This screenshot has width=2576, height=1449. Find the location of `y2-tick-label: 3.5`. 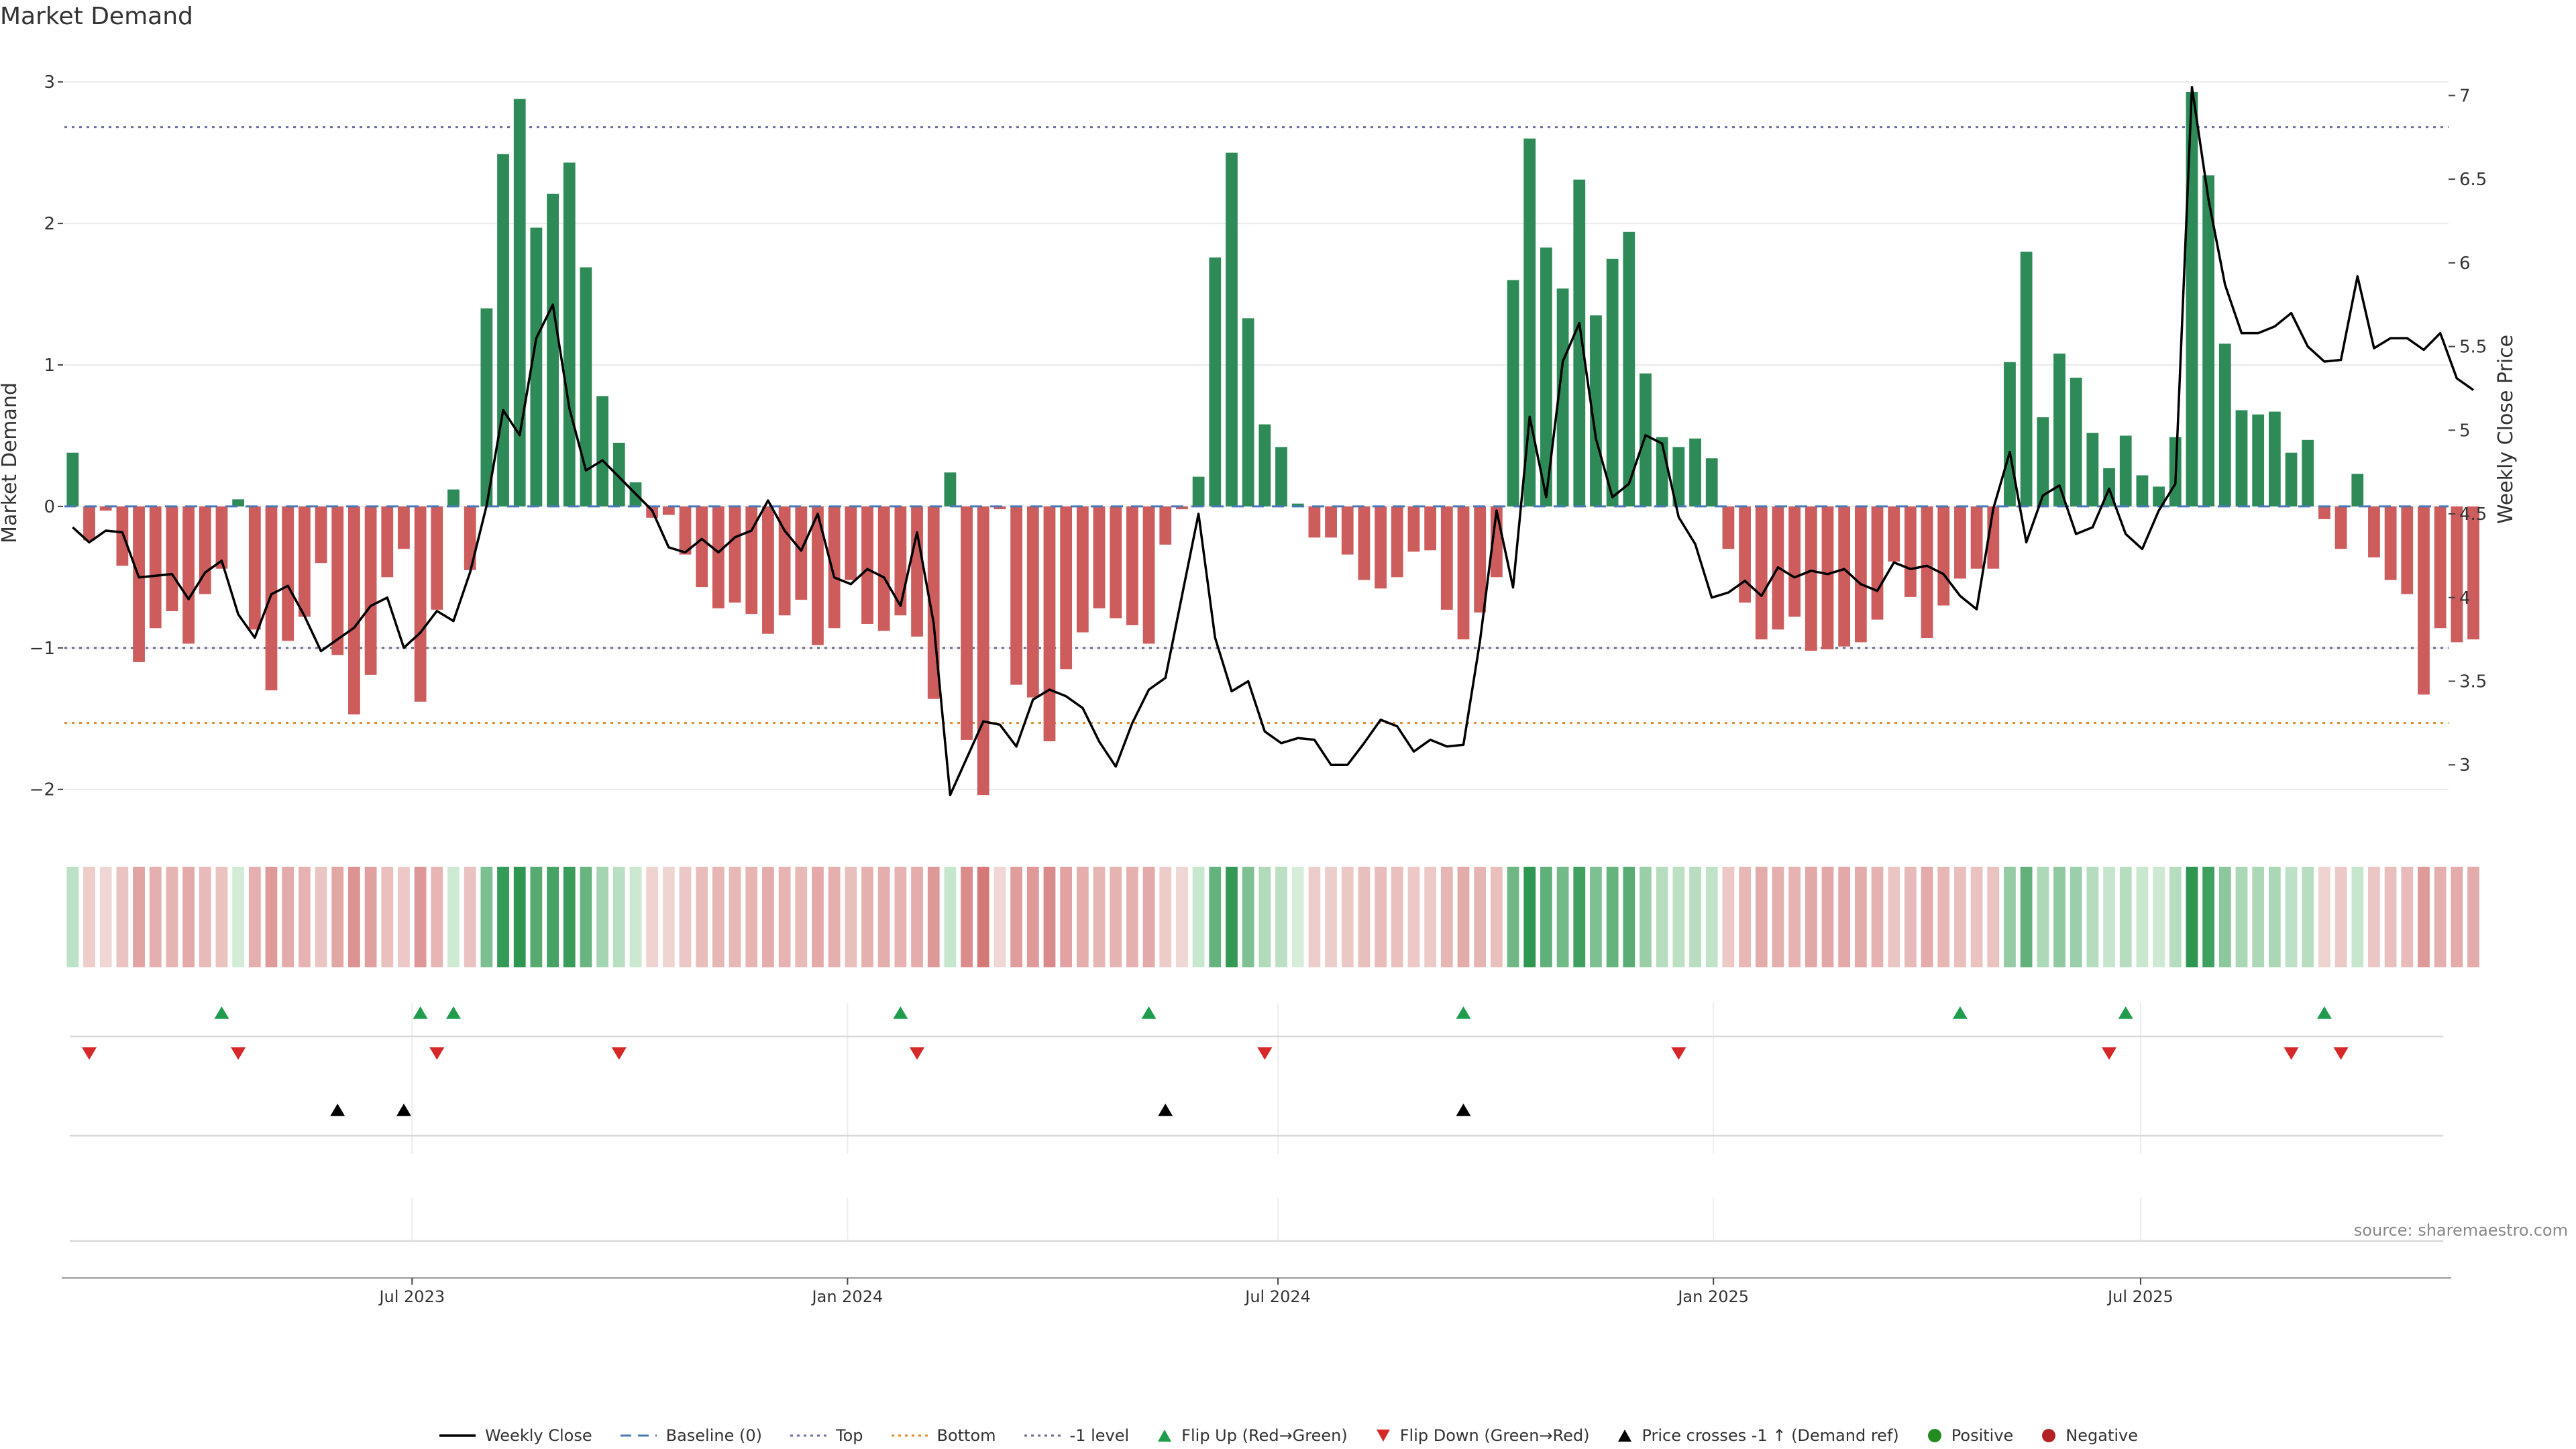

y2-tick-label: 3.5 is located at coordinates (2473, 682).